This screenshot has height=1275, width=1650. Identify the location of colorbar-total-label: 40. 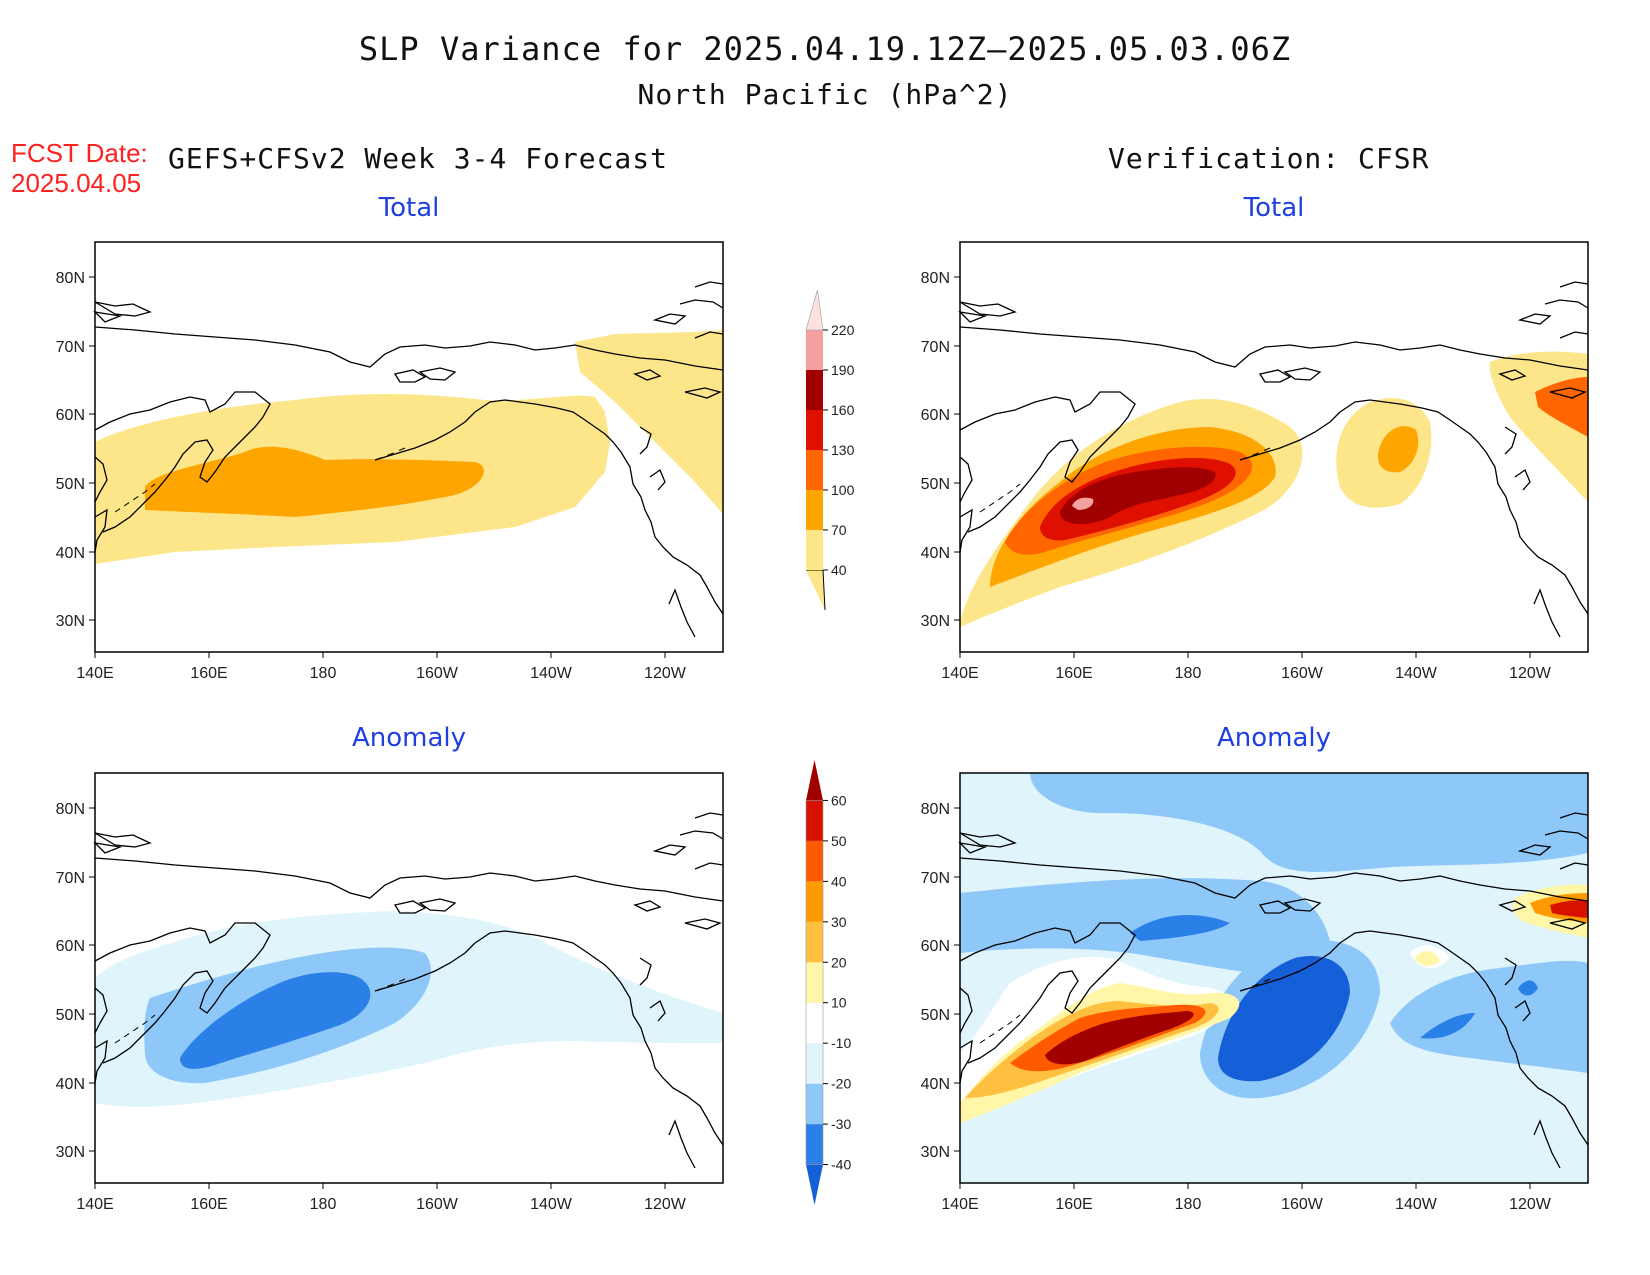
(839, 570).